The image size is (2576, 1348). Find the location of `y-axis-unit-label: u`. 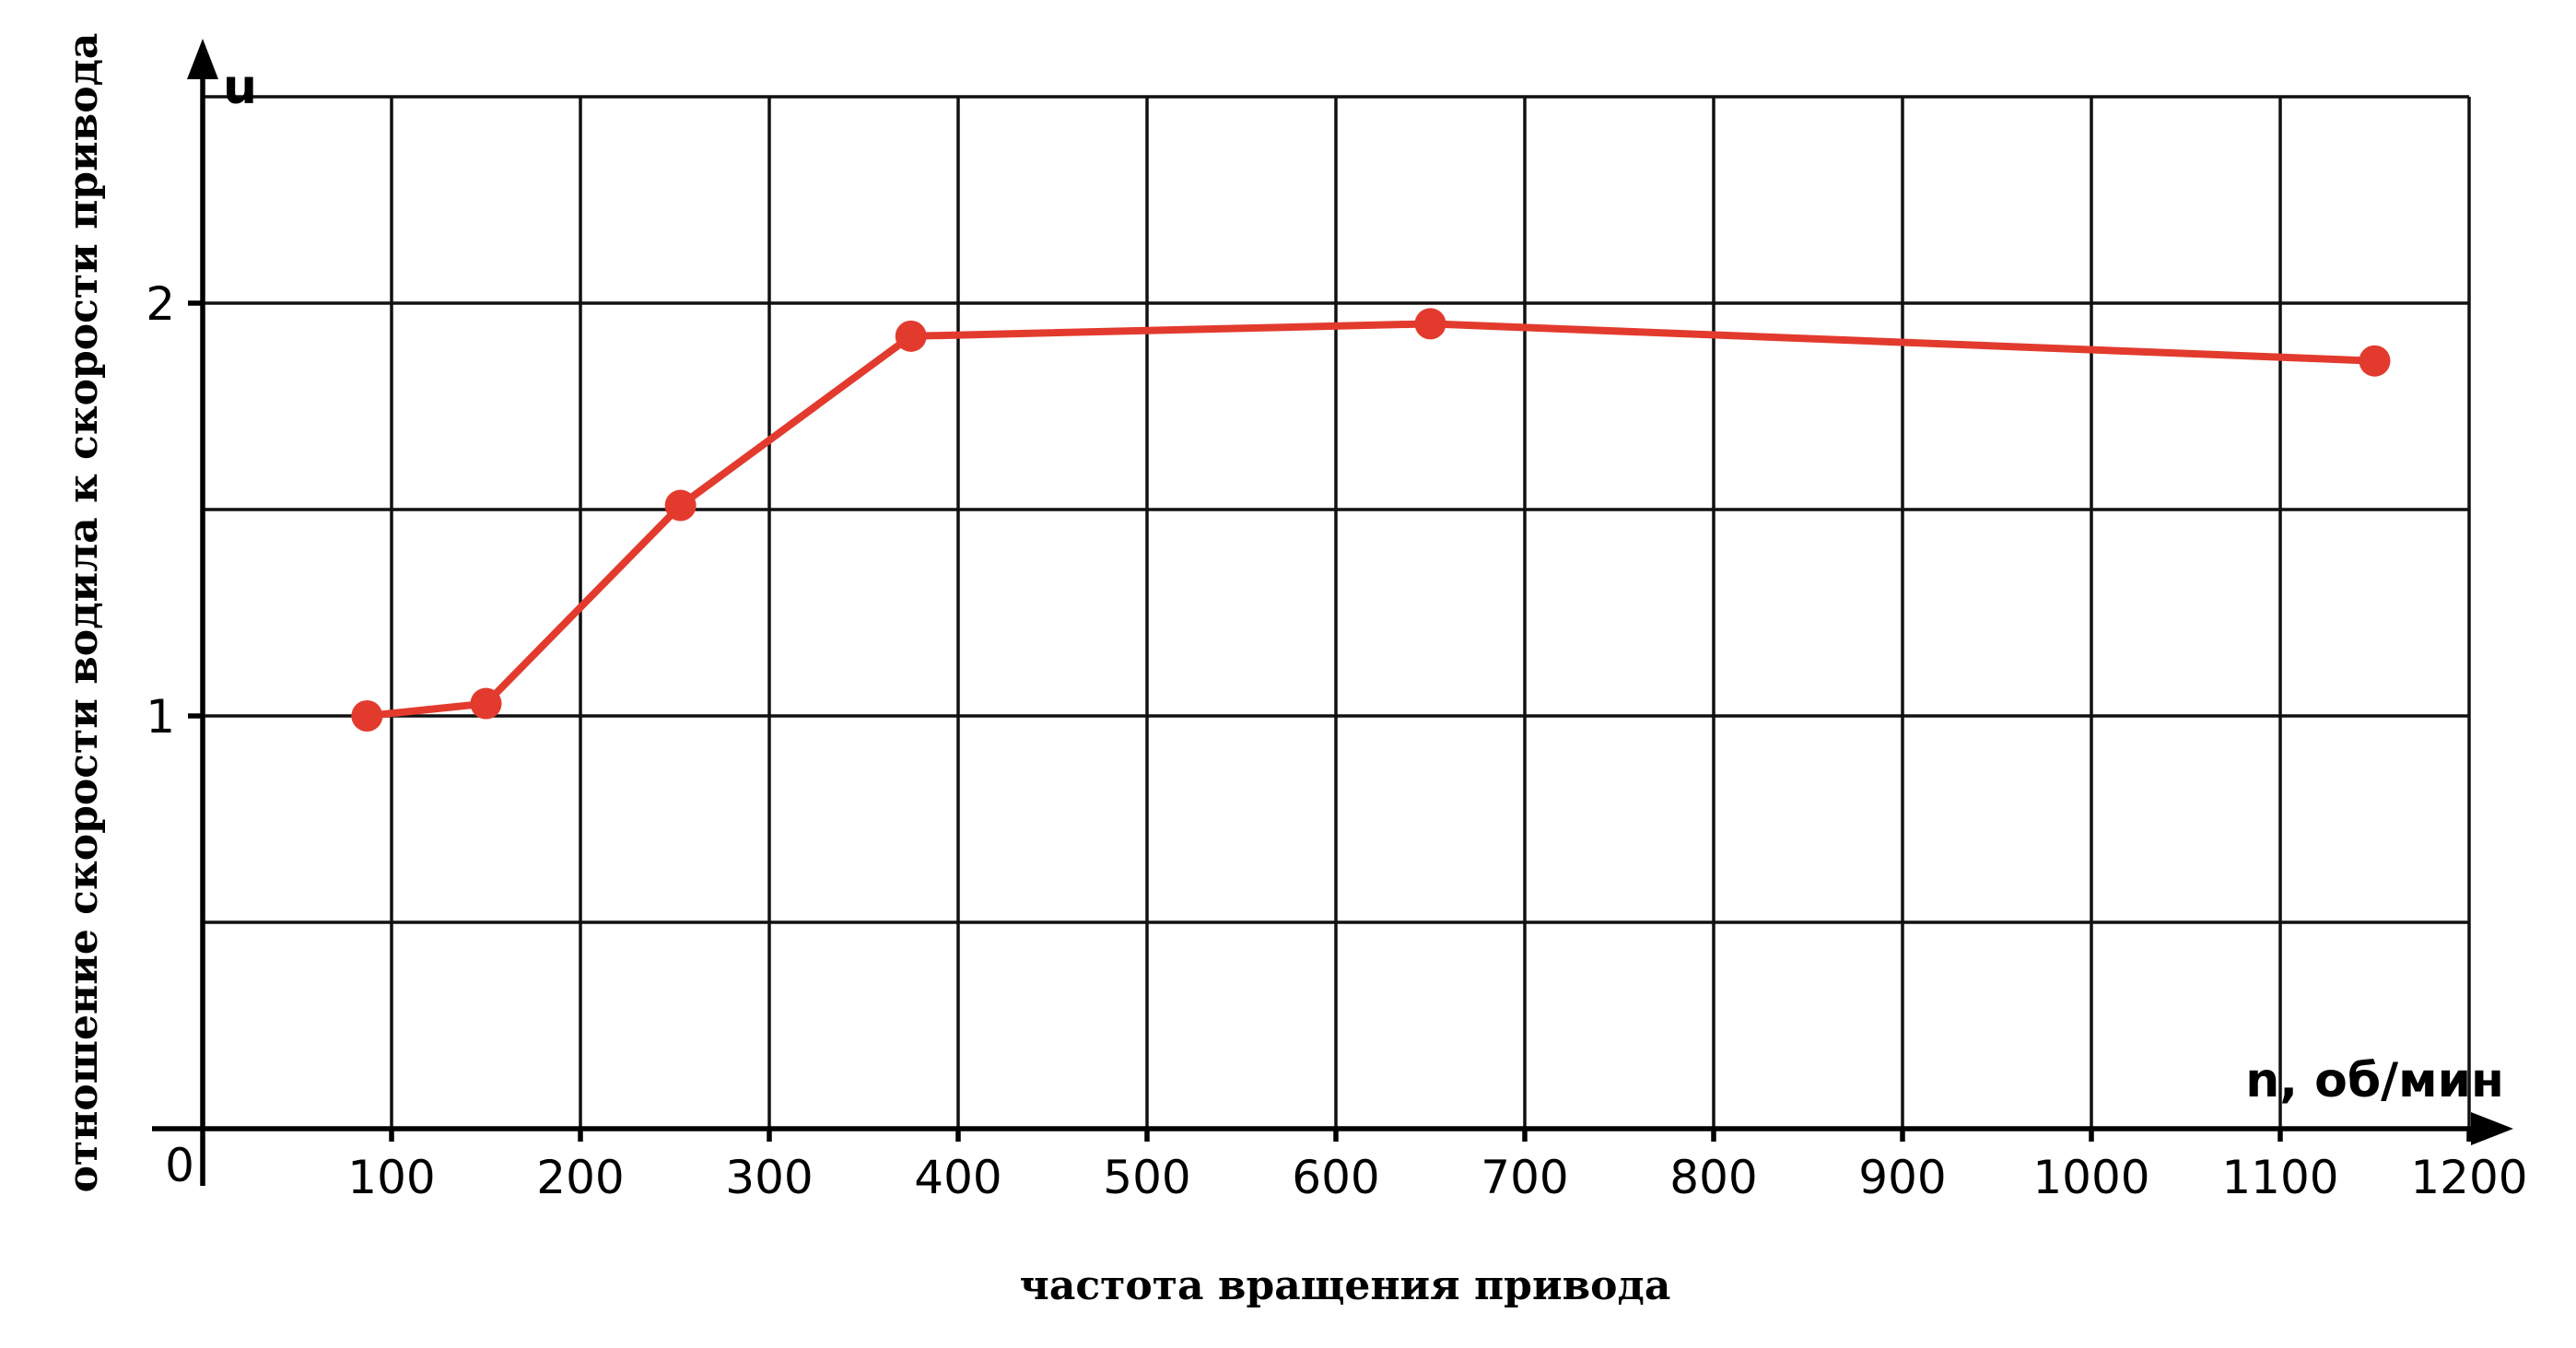

y-axis-unit-label: u is located at coordinates (240, 87).